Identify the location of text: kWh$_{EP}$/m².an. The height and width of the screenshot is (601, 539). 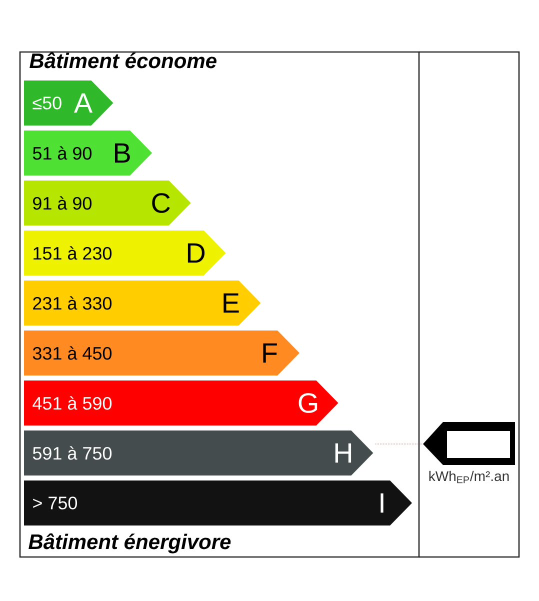
(469, 477).